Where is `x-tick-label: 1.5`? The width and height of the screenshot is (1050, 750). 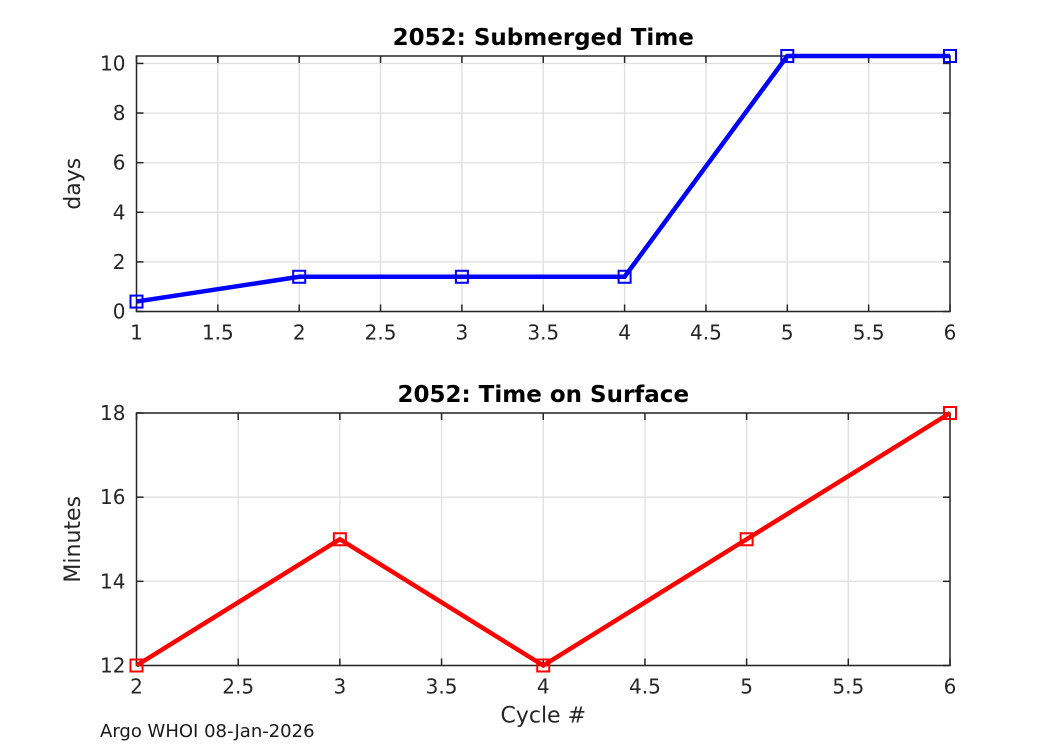 x-tick-label: 1.5 is located at coordinates (218, 333).